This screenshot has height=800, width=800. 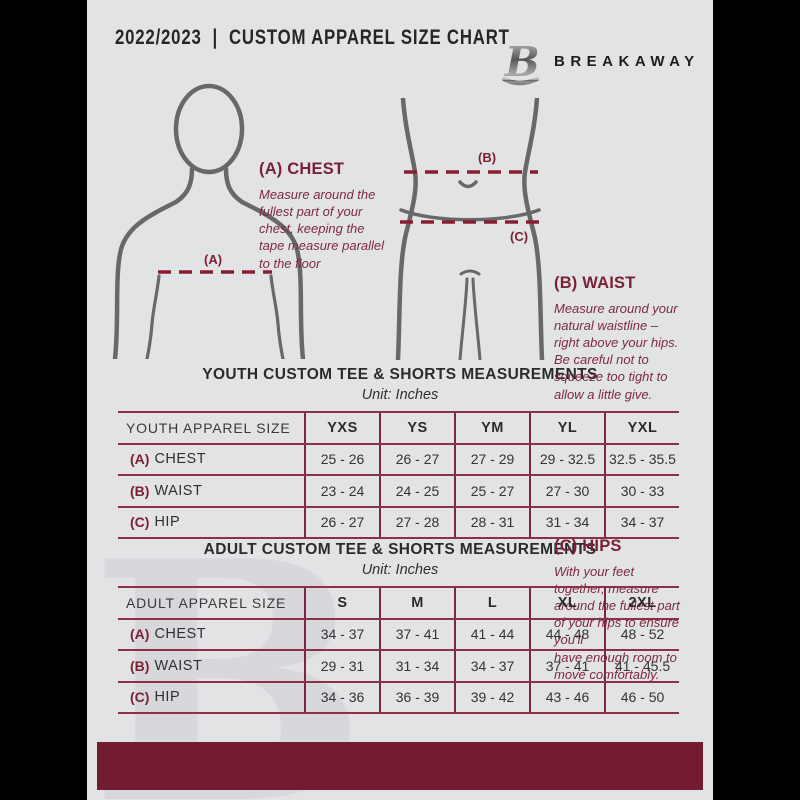 What do you see at coordinates (341, 666) in the screenshot?
I see `adult-waist-s: 29 - 31` at bounding box center [341, 666].